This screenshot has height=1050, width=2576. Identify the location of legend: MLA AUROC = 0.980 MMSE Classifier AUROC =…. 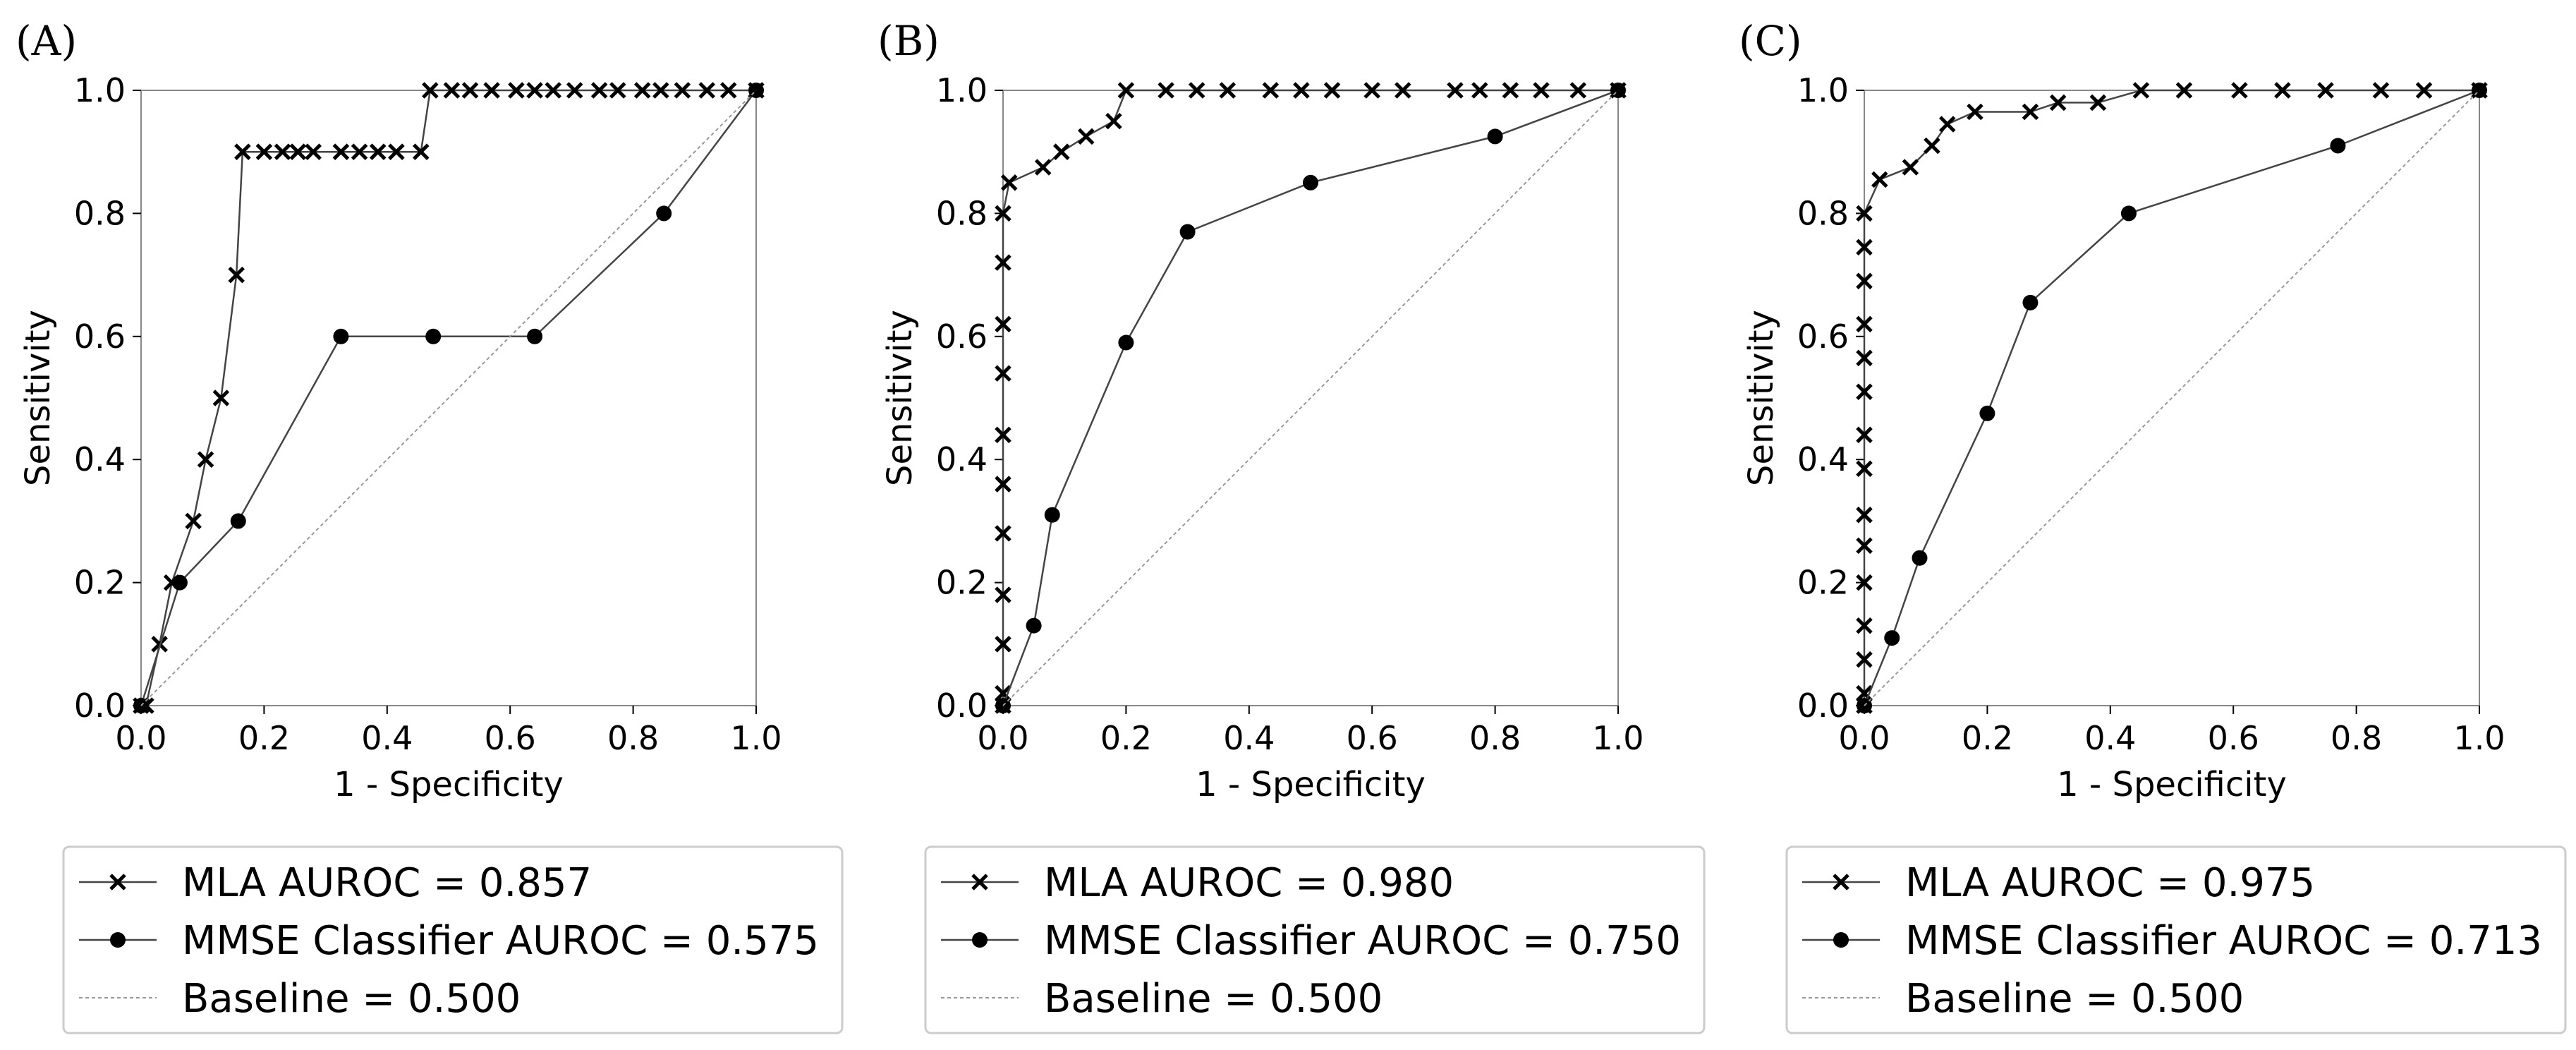
(1315, 939).